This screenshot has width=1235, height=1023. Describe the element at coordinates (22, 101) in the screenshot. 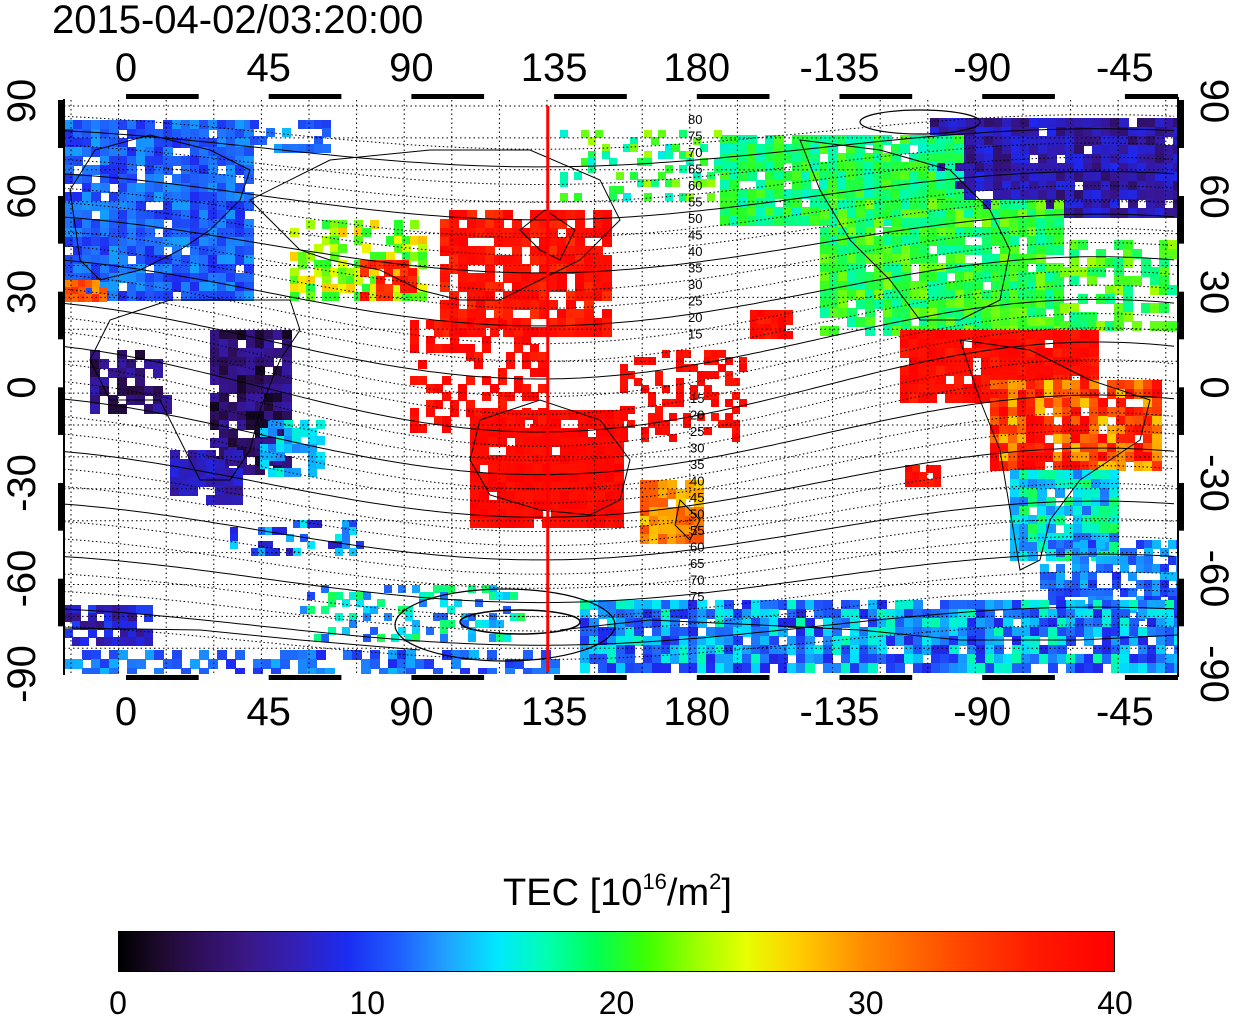

I see `lat-tick-left: 90` at that location.